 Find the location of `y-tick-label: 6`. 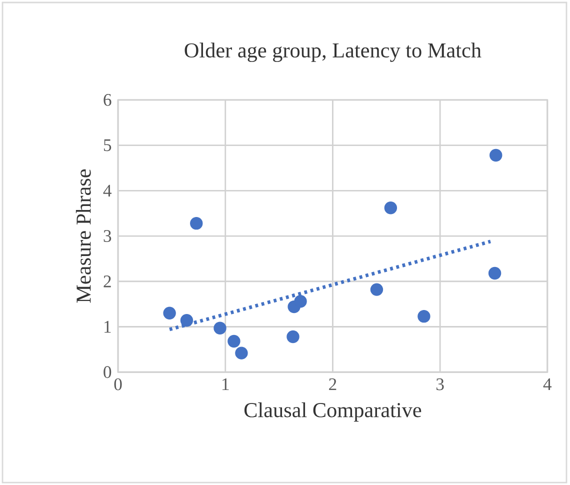

y-tick-label: 6 is located at coordinates (108, 100).